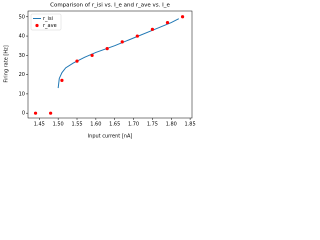 This screenshot has width=320, height=240. I want to click on y-tick-label: 30, so click(22, 56).